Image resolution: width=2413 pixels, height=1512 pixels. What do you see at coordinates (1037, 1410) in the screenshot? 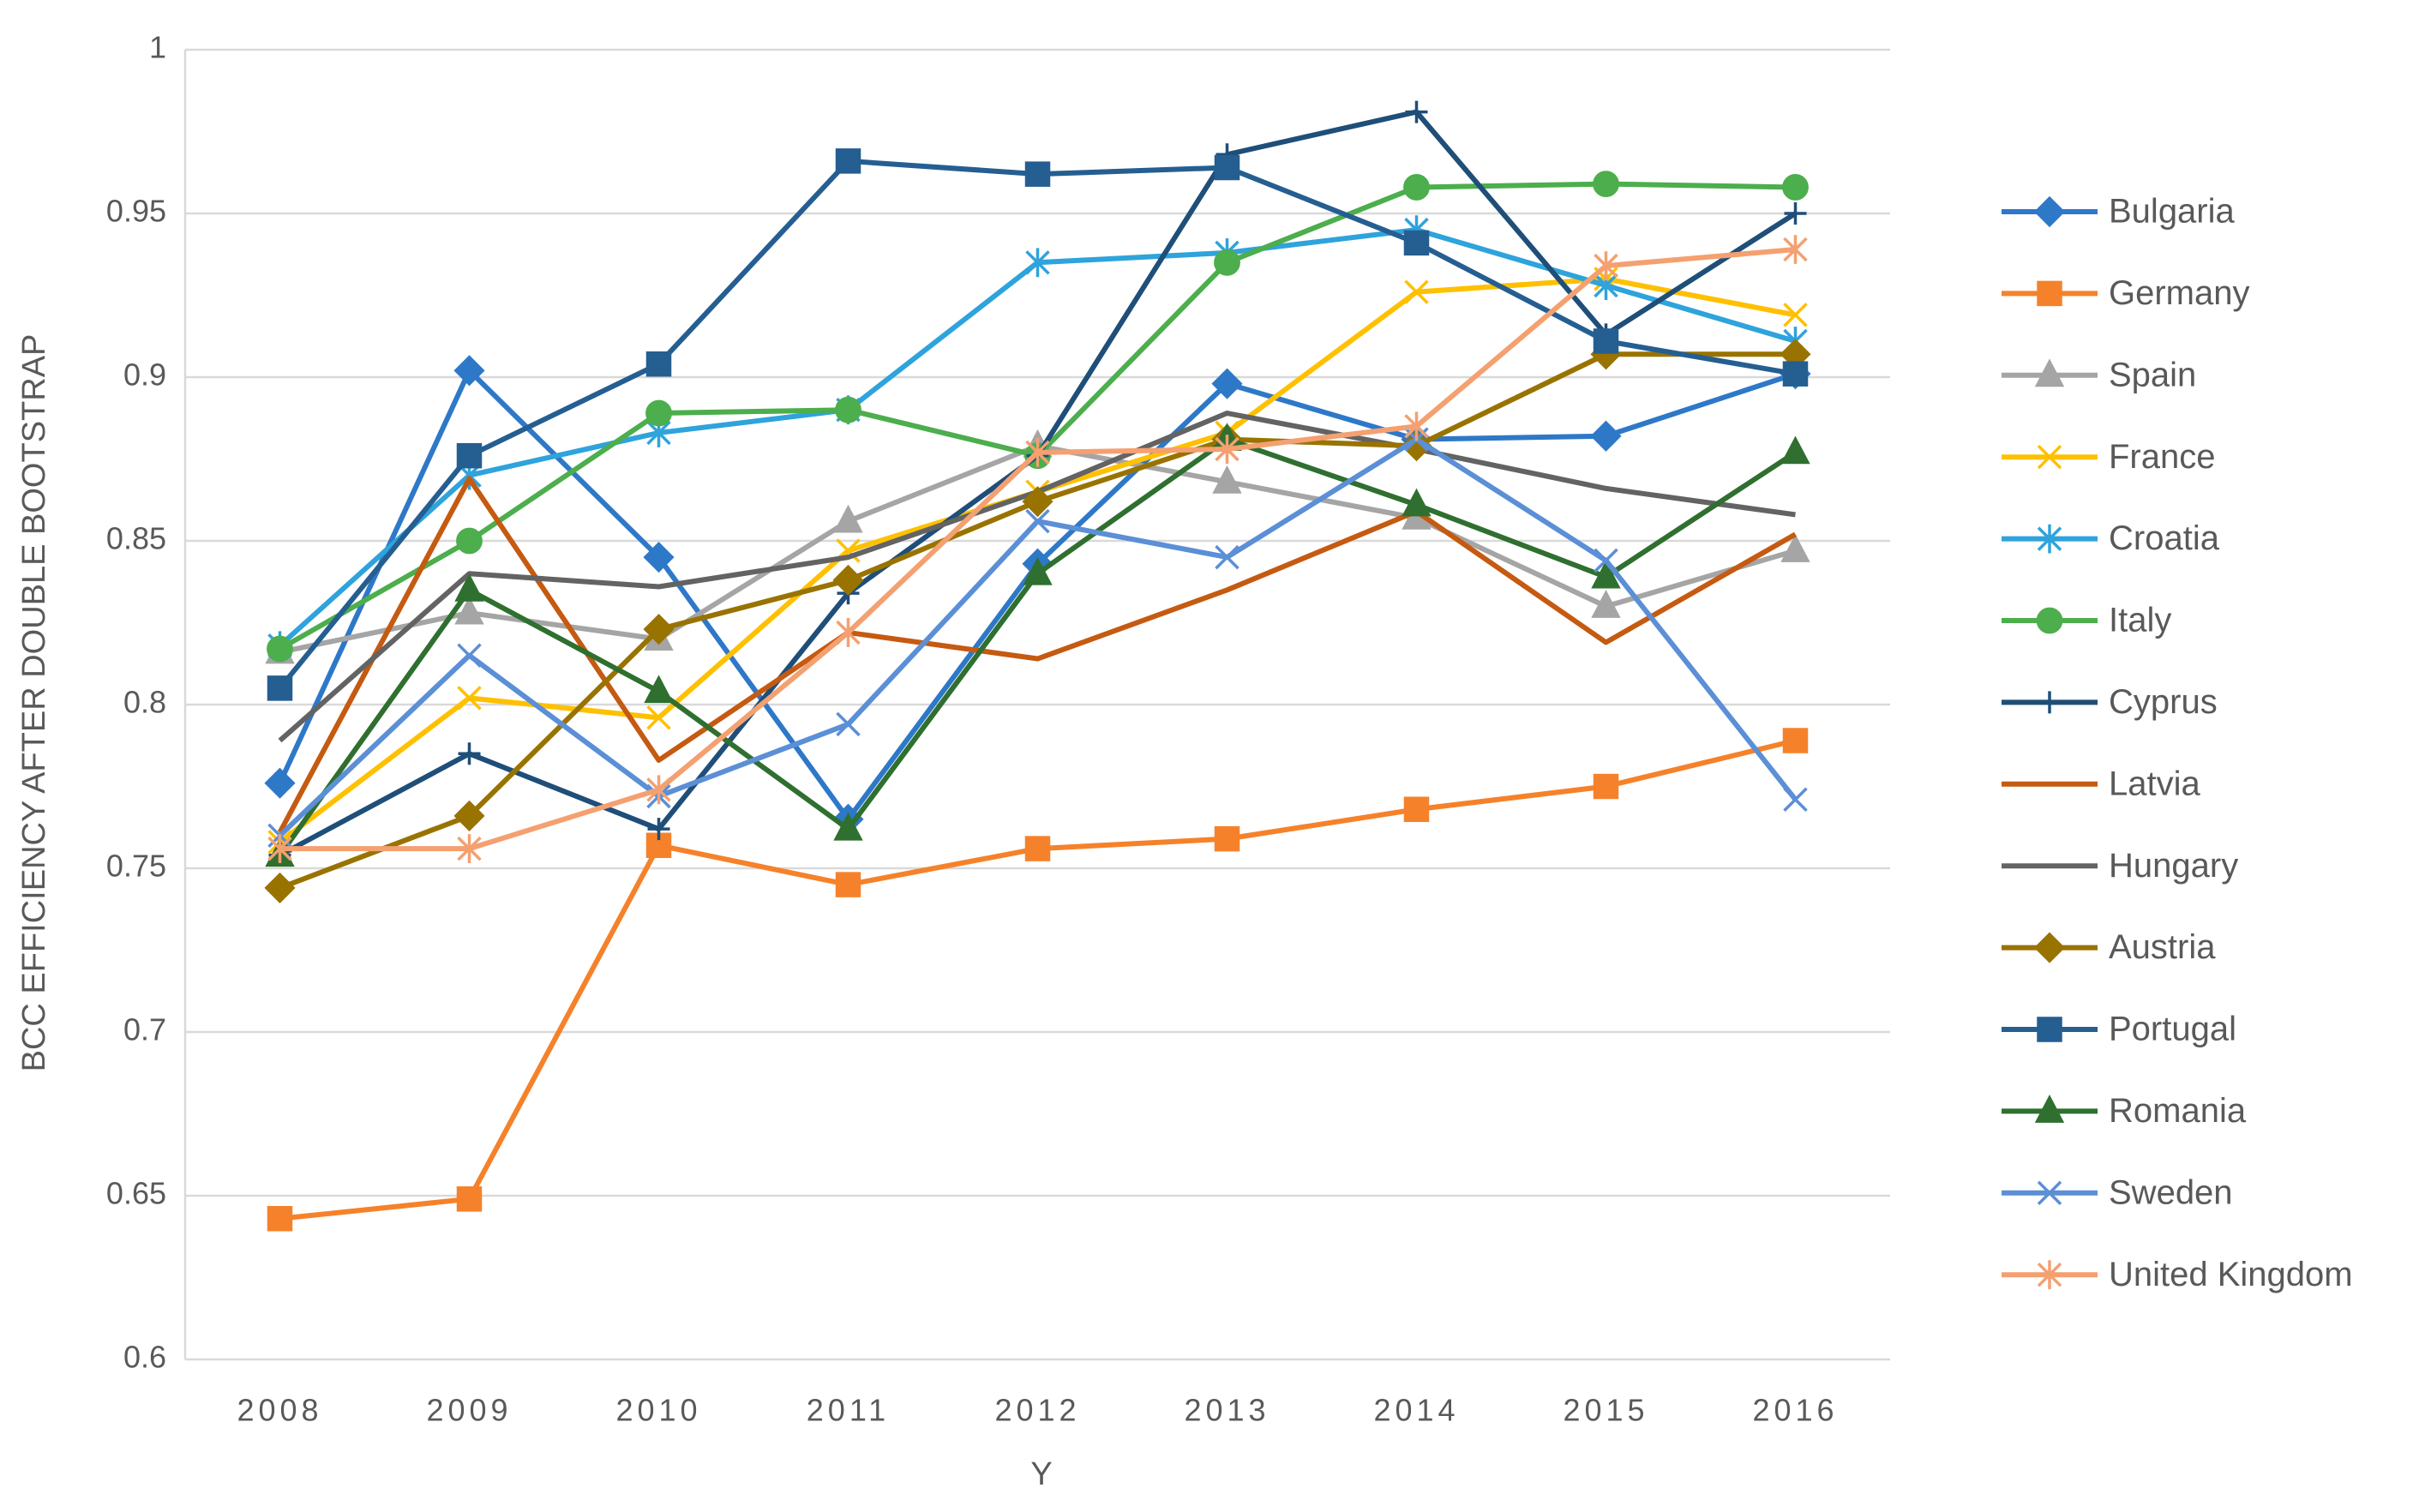
I see `x-tick-label: 2012` at bounding box center [1037, 1410].